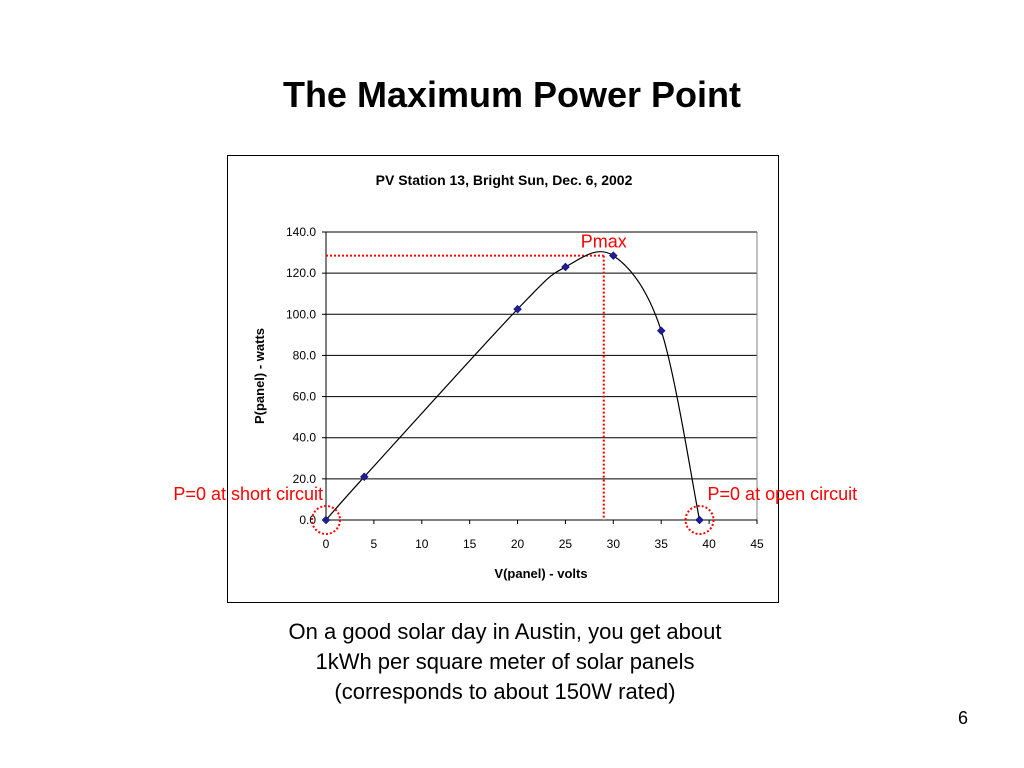 Image resolution: width=1024 pixels, height=768 pixels. I want to click on page-number: 6, so click(962, 718).